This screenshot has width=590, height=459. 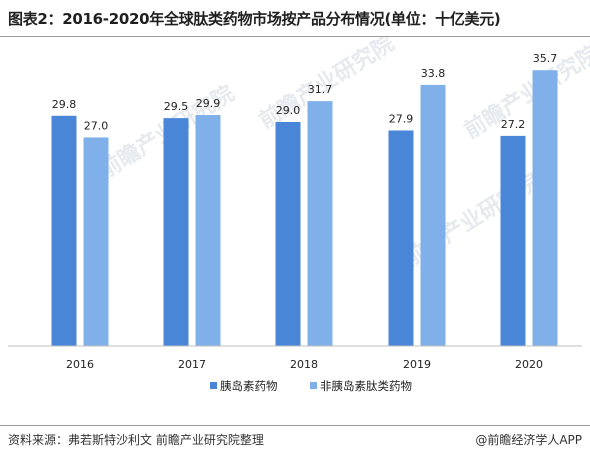 I want to click on bar-non-insulin-2020, so click(x=545, y=208).